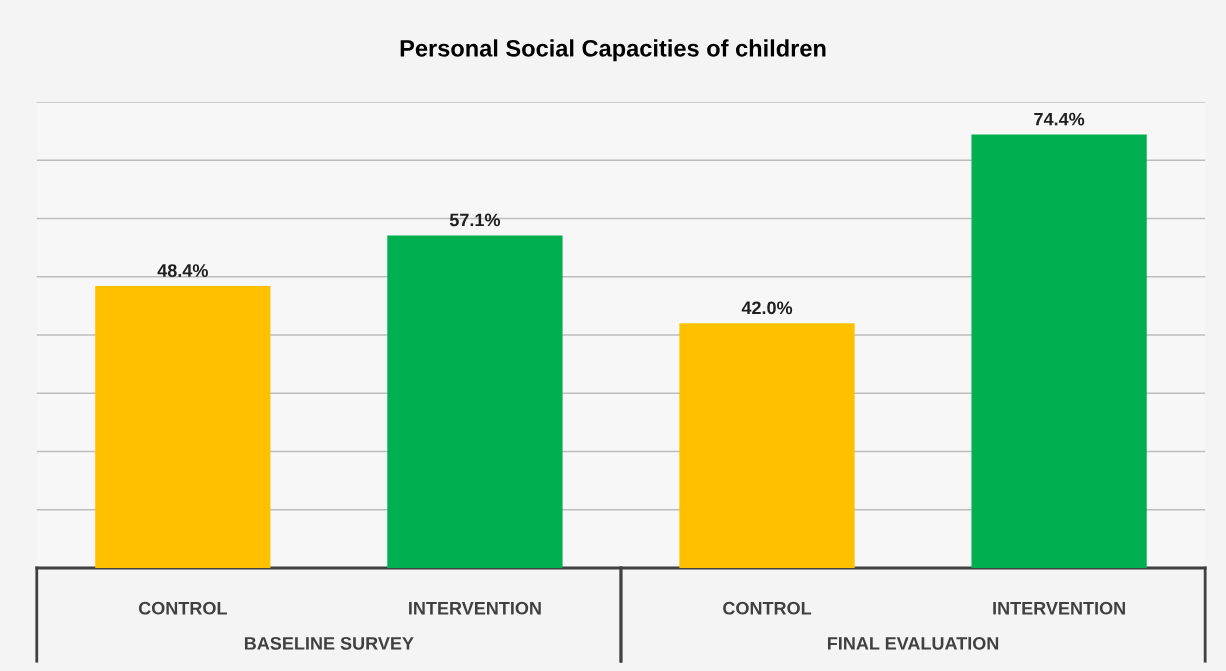  Describe the element at coordinates (913, 643) in the screenshot. I see `text: FINAL EVALUATION` at that location.